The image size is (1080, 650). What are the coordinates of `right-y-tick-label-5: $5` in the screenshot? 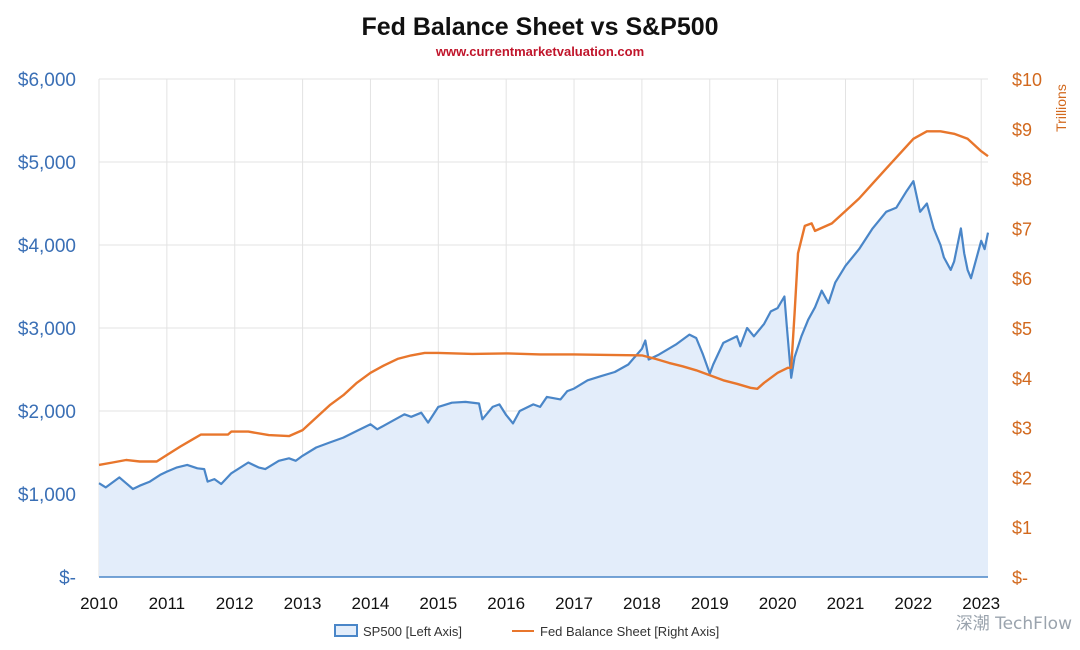 It's located at (1022, 329).